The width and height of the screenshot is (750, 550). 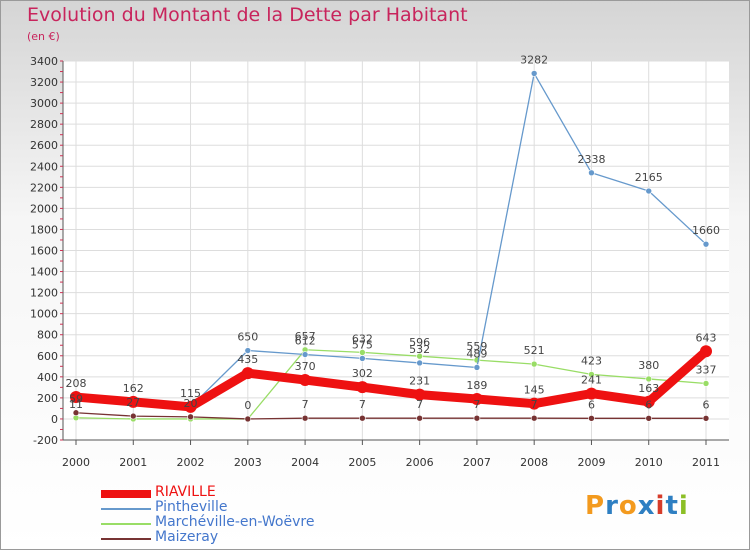 I want to click on data-label: 59, so click(x=76, y=399).